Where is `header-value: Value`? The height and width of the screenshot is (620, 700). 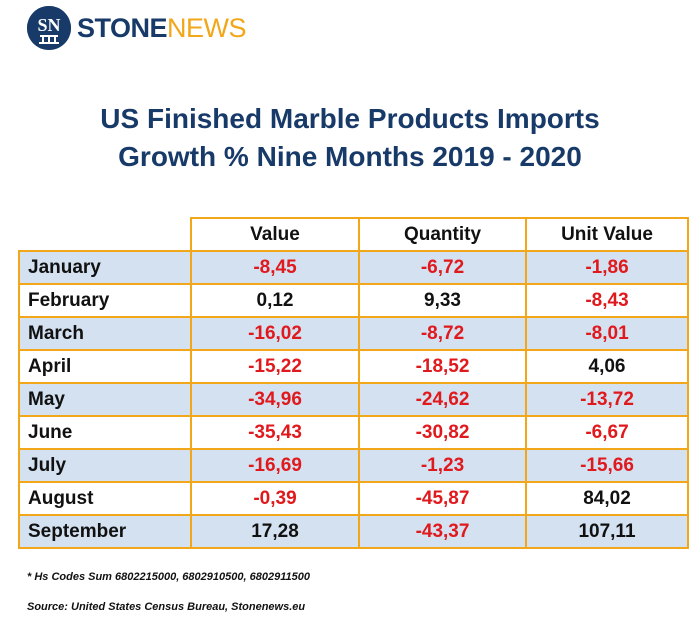
header-value: Value is located at coordinates (275, 234).